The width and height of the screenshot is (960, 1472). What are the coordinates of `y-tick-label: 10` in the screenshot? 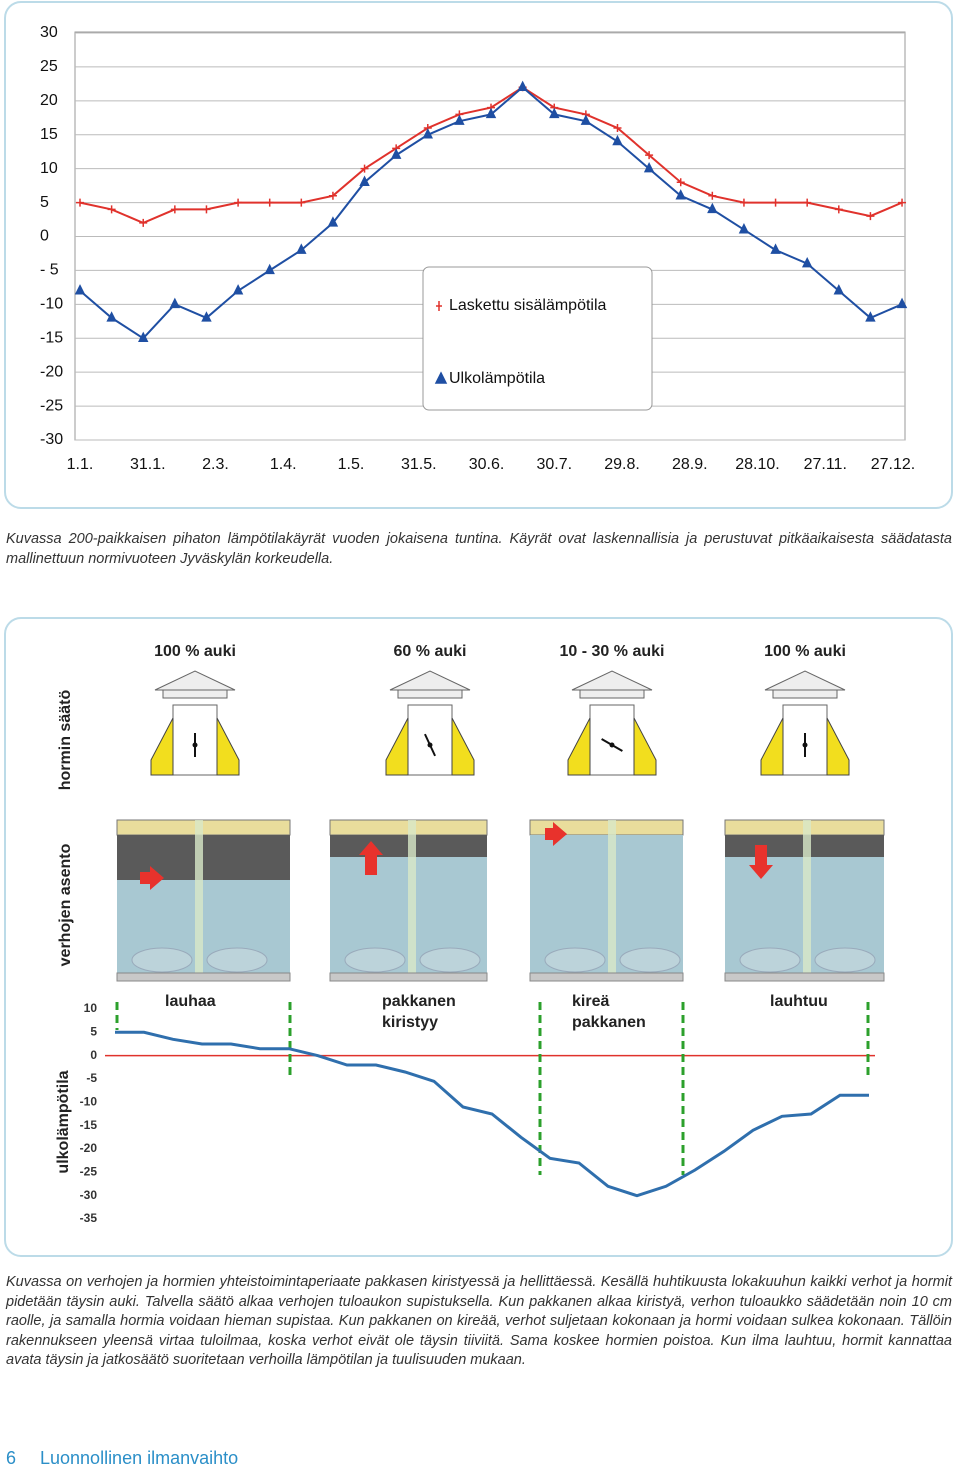 It's located at (91, 1008).